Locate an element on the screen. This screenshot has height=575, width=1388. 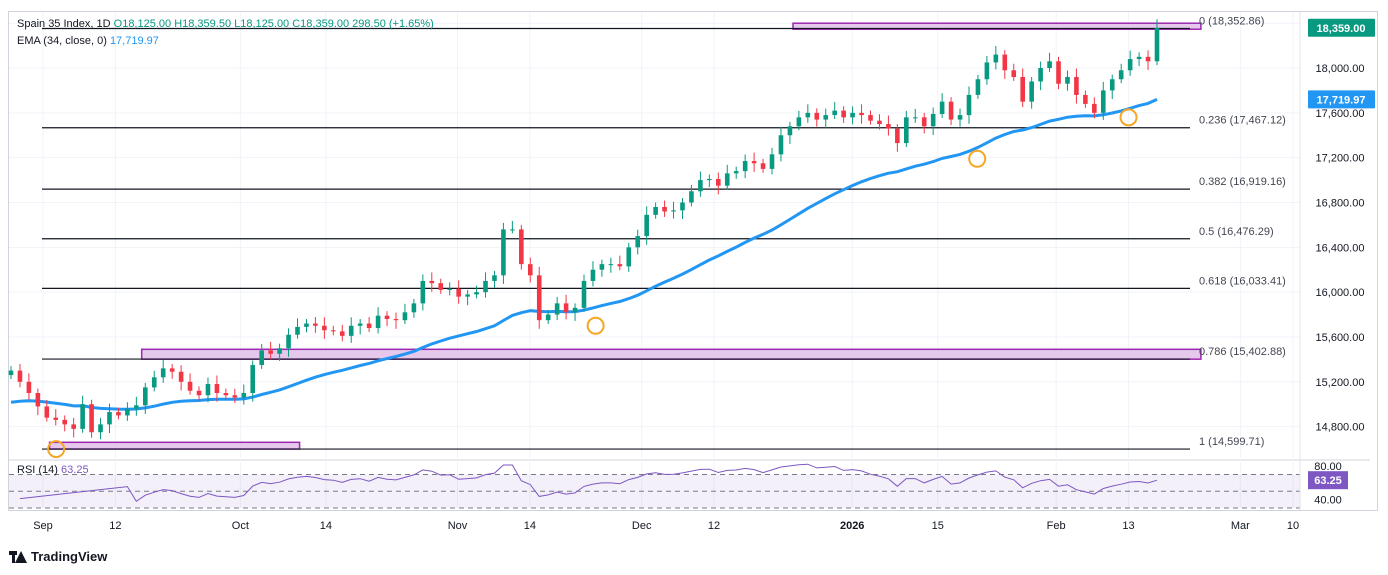
fib-level-label: 0.382 (16,919.16) is located at coordinates (1242, 182).